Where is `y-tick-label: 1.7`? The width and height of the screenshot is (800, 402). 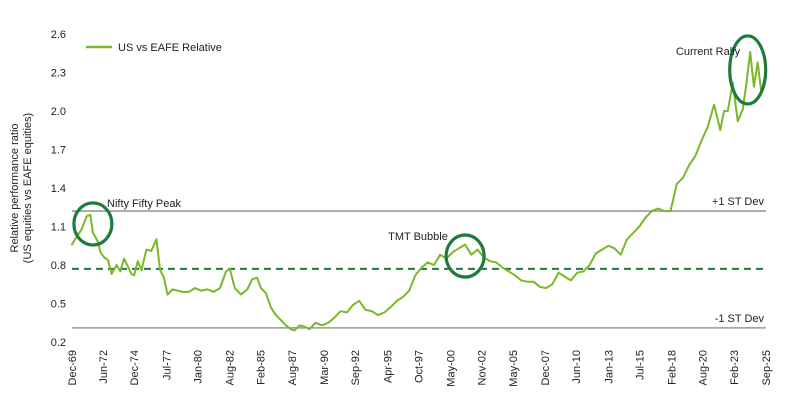
y-tick-label: 1.7 is located at coordinates (58, 151).